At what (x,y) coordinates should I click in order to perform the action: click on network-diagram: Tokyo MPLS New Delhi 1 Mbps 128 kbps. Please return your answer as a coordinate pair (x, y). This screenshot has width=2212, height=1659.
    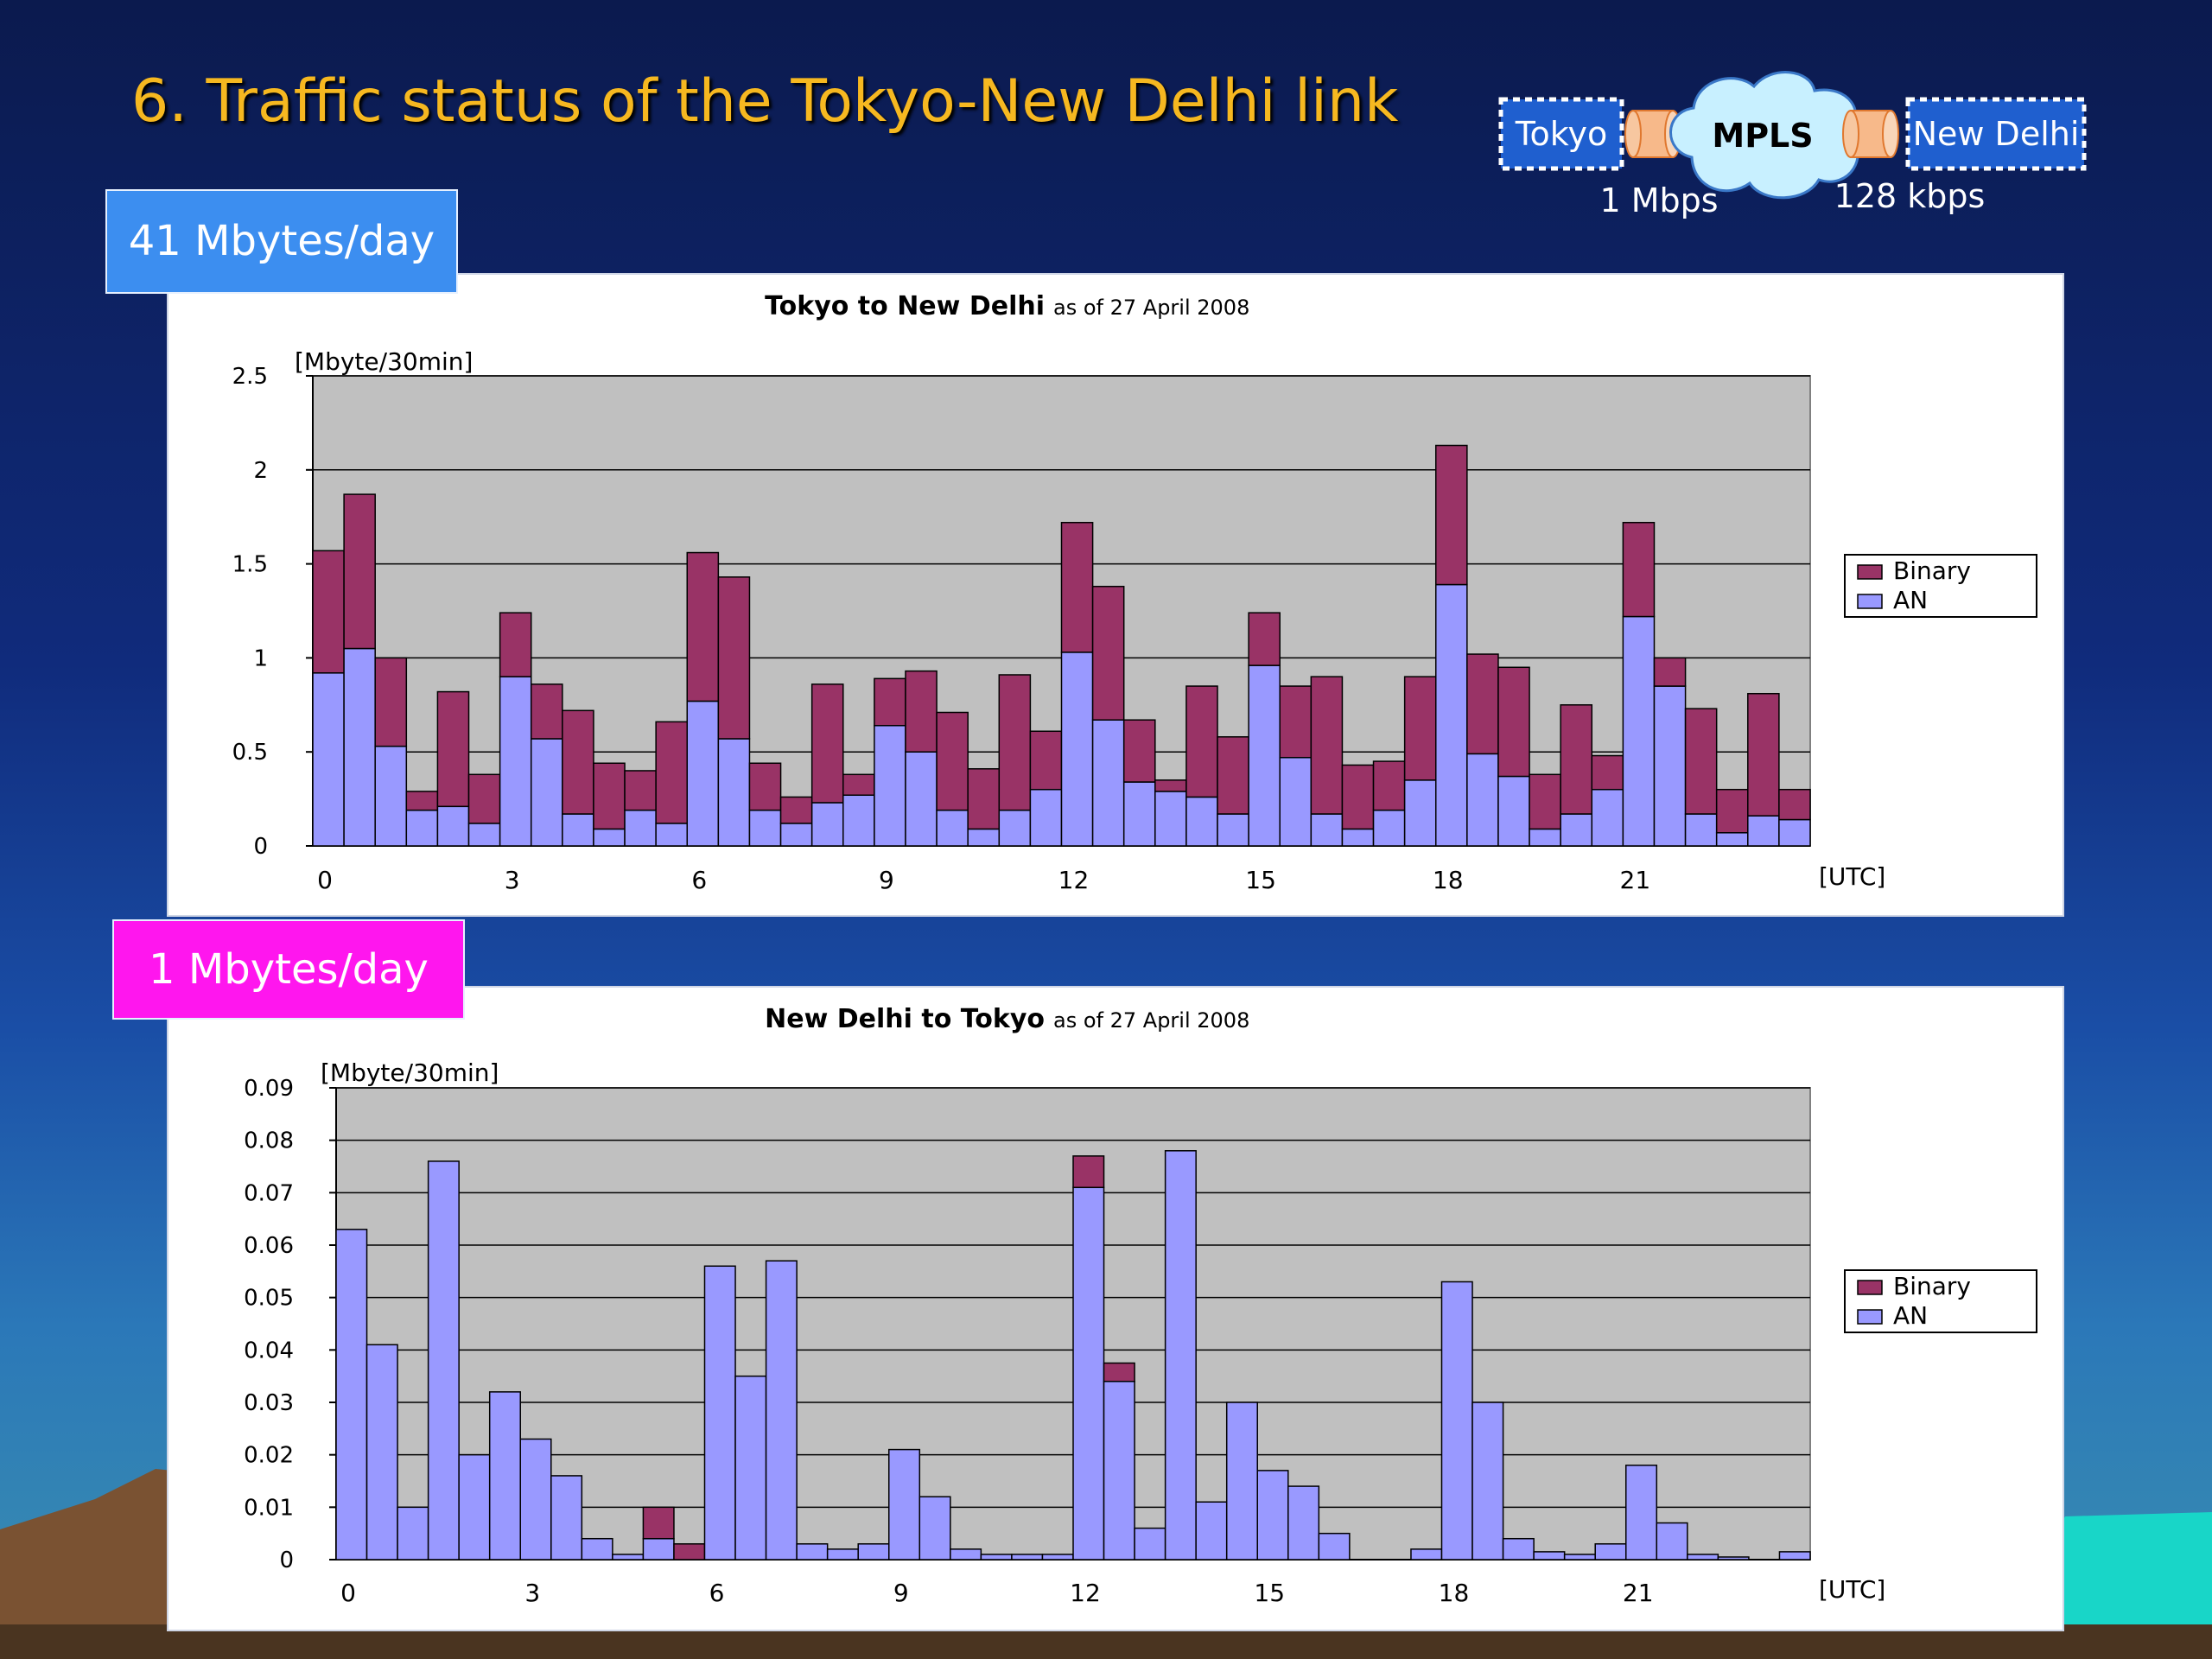
    Looking at the image, I should click on (1792, 145).